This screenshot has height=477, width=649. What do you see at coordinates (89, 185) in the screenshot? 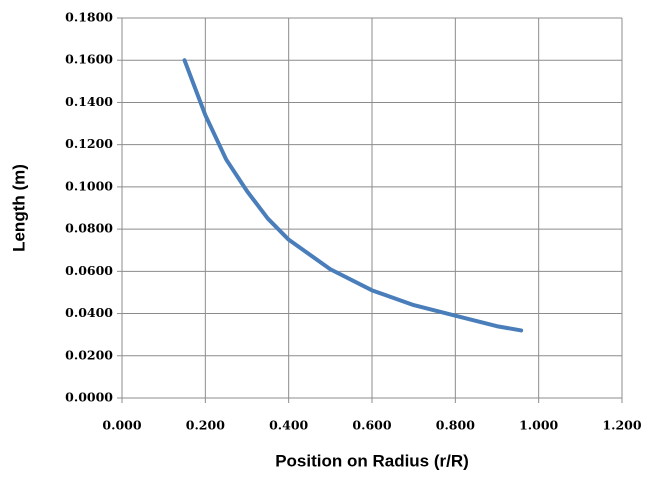
I see `y-tick-label: 0.1000` at bounding box center [89, 185].